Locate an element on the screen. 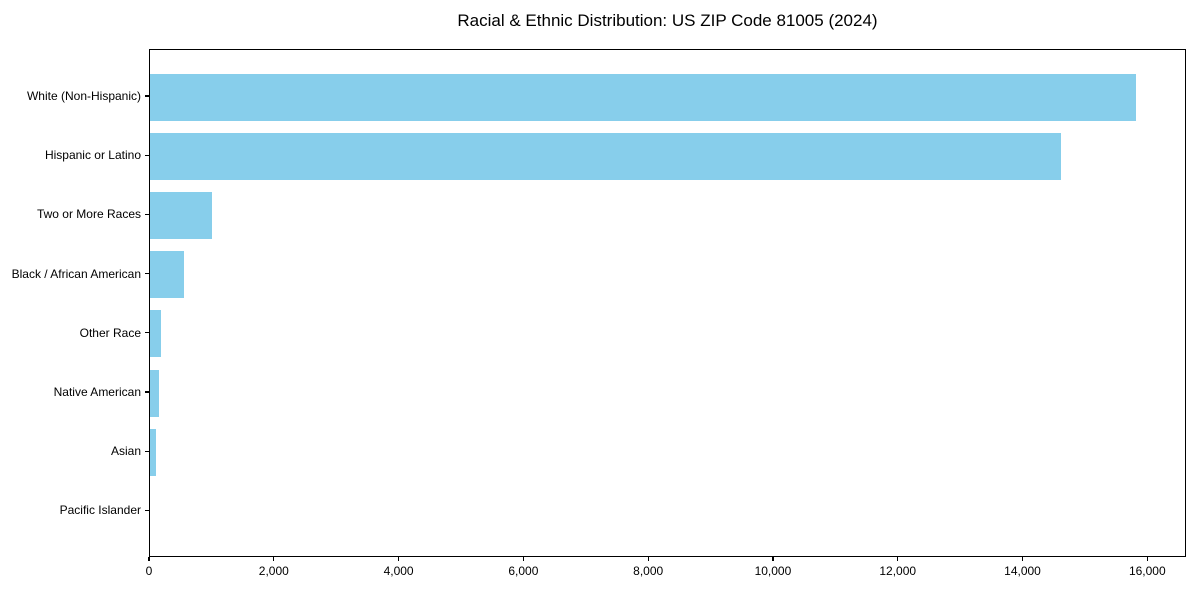 The height and width of the screenshot is (600, 1200). y-tick-label: Two or More Races is located at coordinates (88, 214).